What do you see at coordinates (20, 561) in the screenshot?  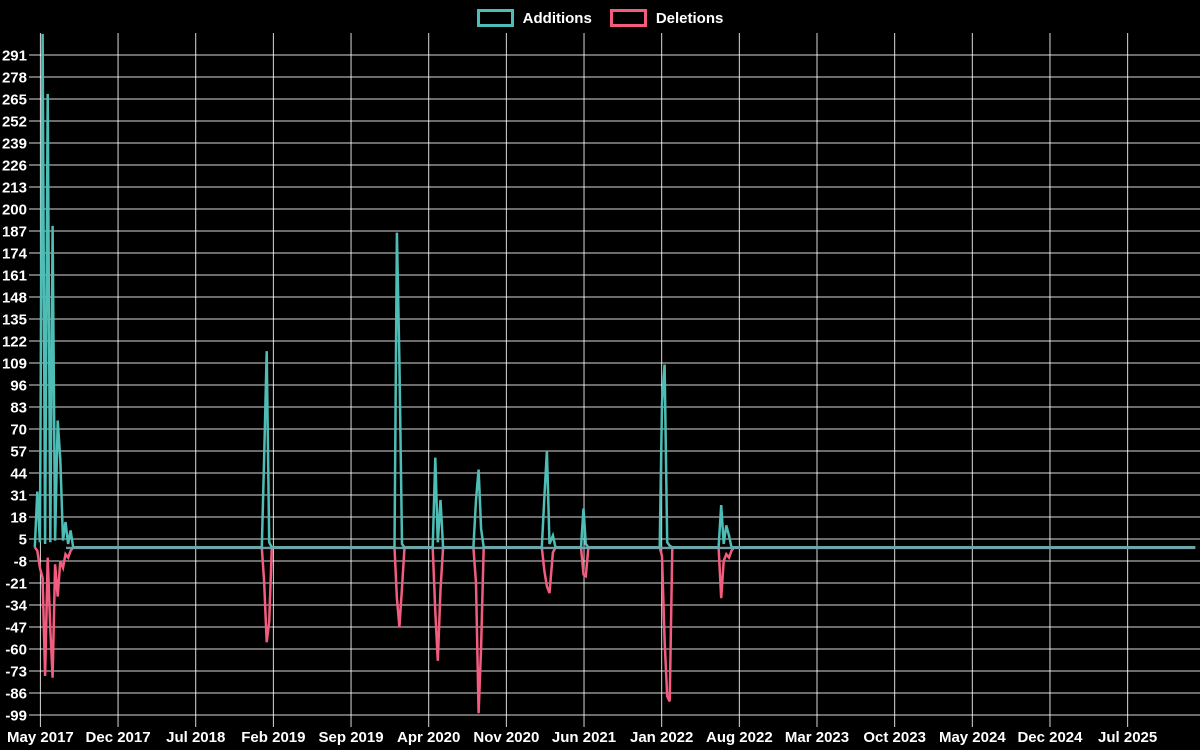 I see `y-tick-label: -8` at bounding box center [20, 561].